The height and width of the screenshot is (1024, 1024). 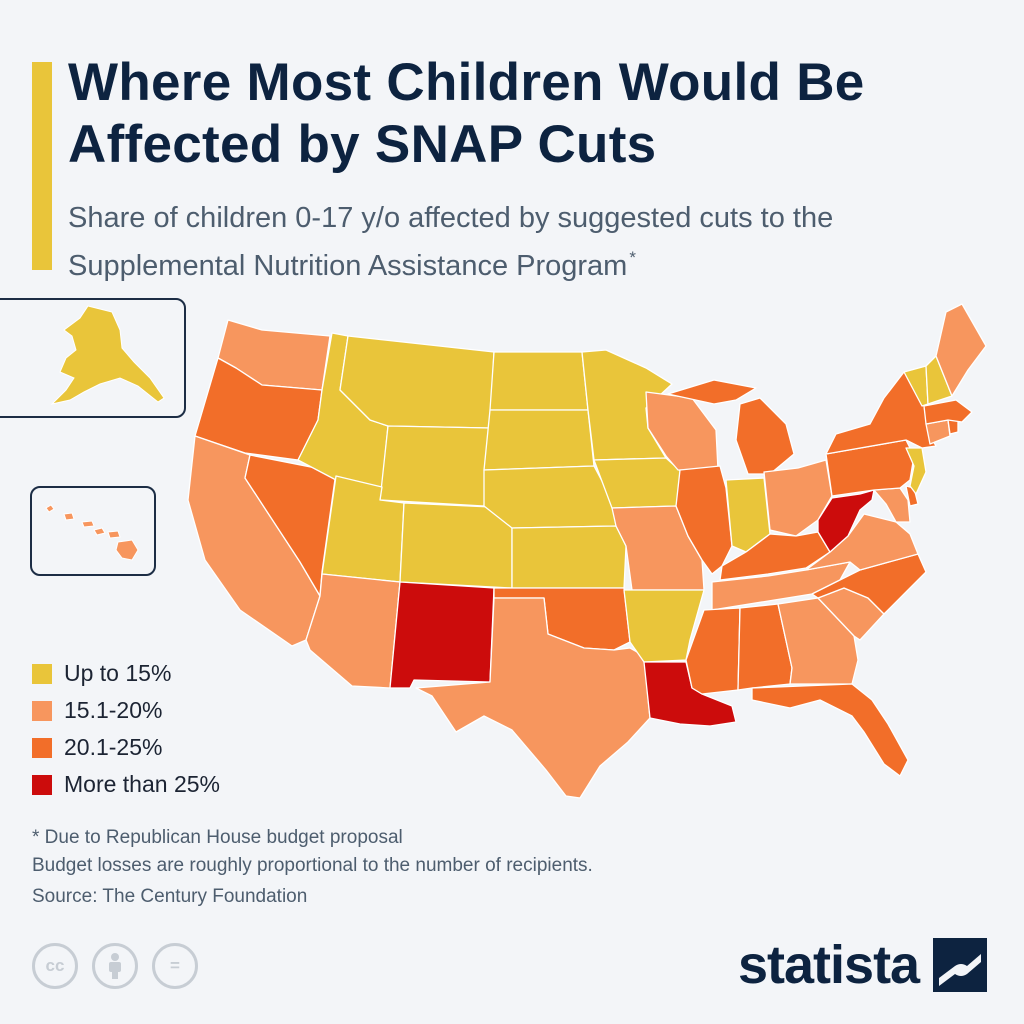 I want to click on license-icons: cc =, so click(x=115, y=966).